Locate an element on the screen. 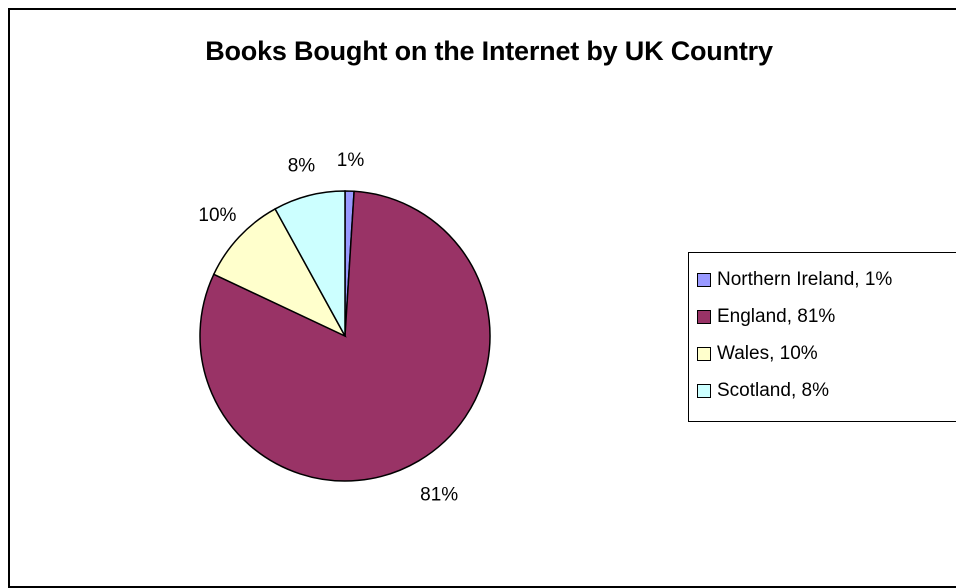 Image resolution: width=956 pixels, height=588 pixels. legend-item-northern-ireland: Northern Ireland, 1% is located at coordinates (822, 279).